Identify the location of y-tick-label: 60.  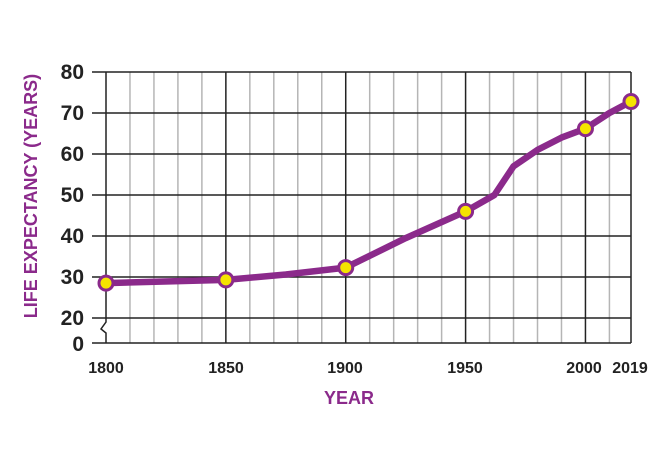
(72, 154).